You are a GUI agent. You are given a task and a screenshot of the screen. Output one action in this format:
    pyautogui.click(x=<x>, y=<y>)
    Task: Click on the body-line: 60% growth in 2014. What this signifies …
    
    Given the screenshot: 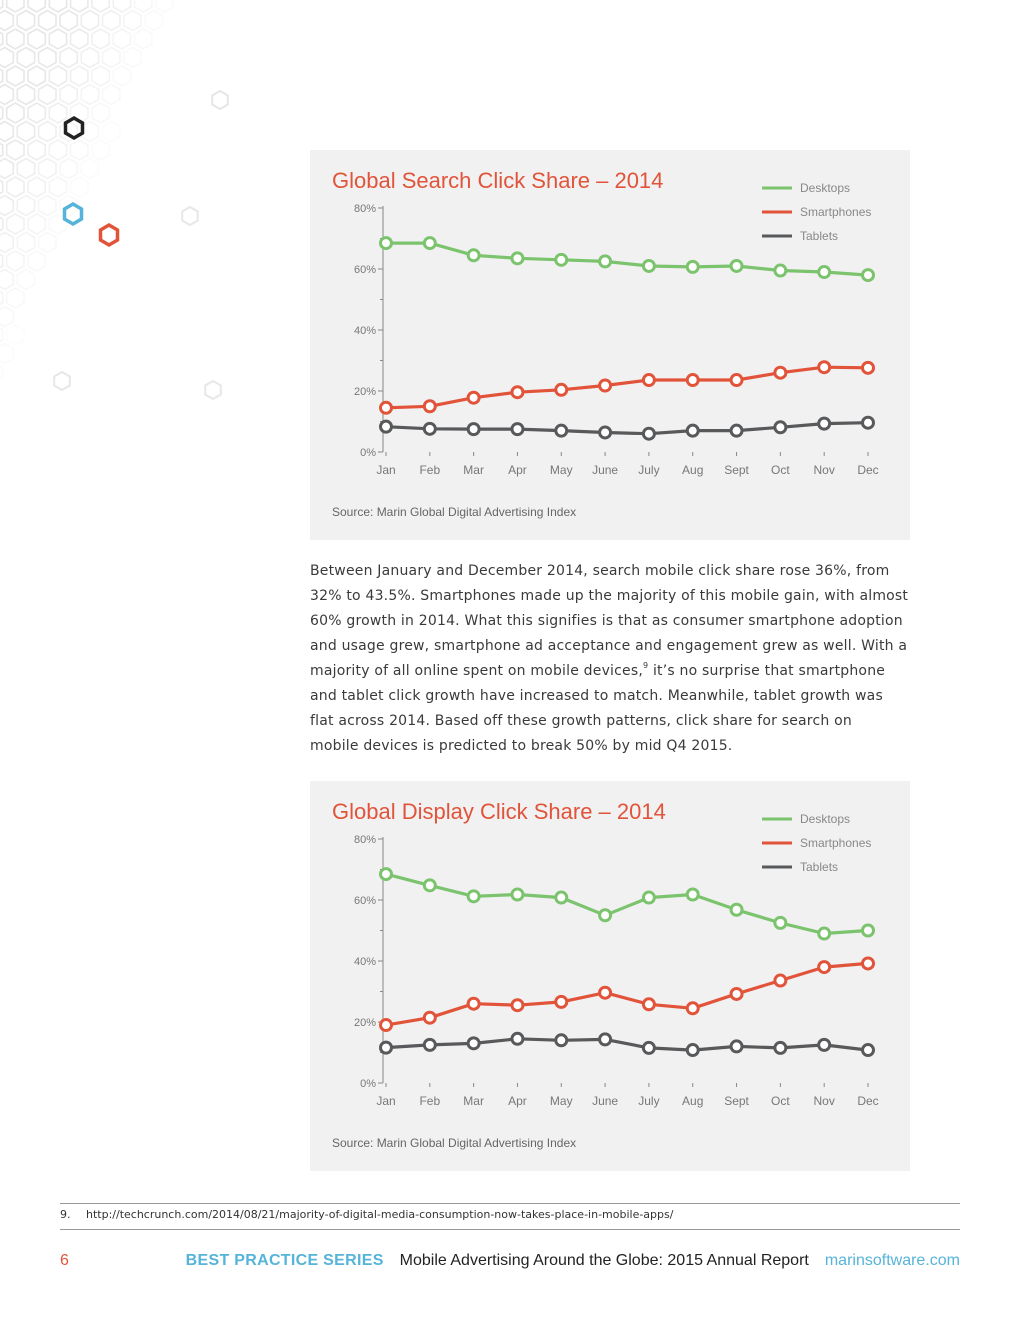 What is the action you would take?
    pyautogui.click(x=606, y=621)
    